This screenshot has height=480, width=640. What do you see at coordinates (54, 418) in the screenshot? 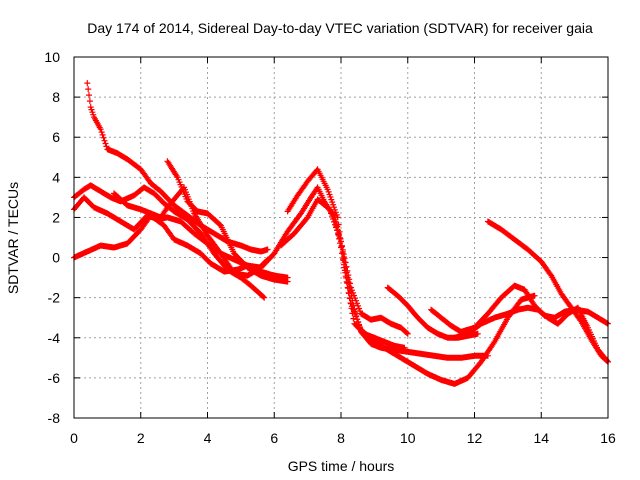
I see `y-tick-label: -8` at bounding box center [54, 418].